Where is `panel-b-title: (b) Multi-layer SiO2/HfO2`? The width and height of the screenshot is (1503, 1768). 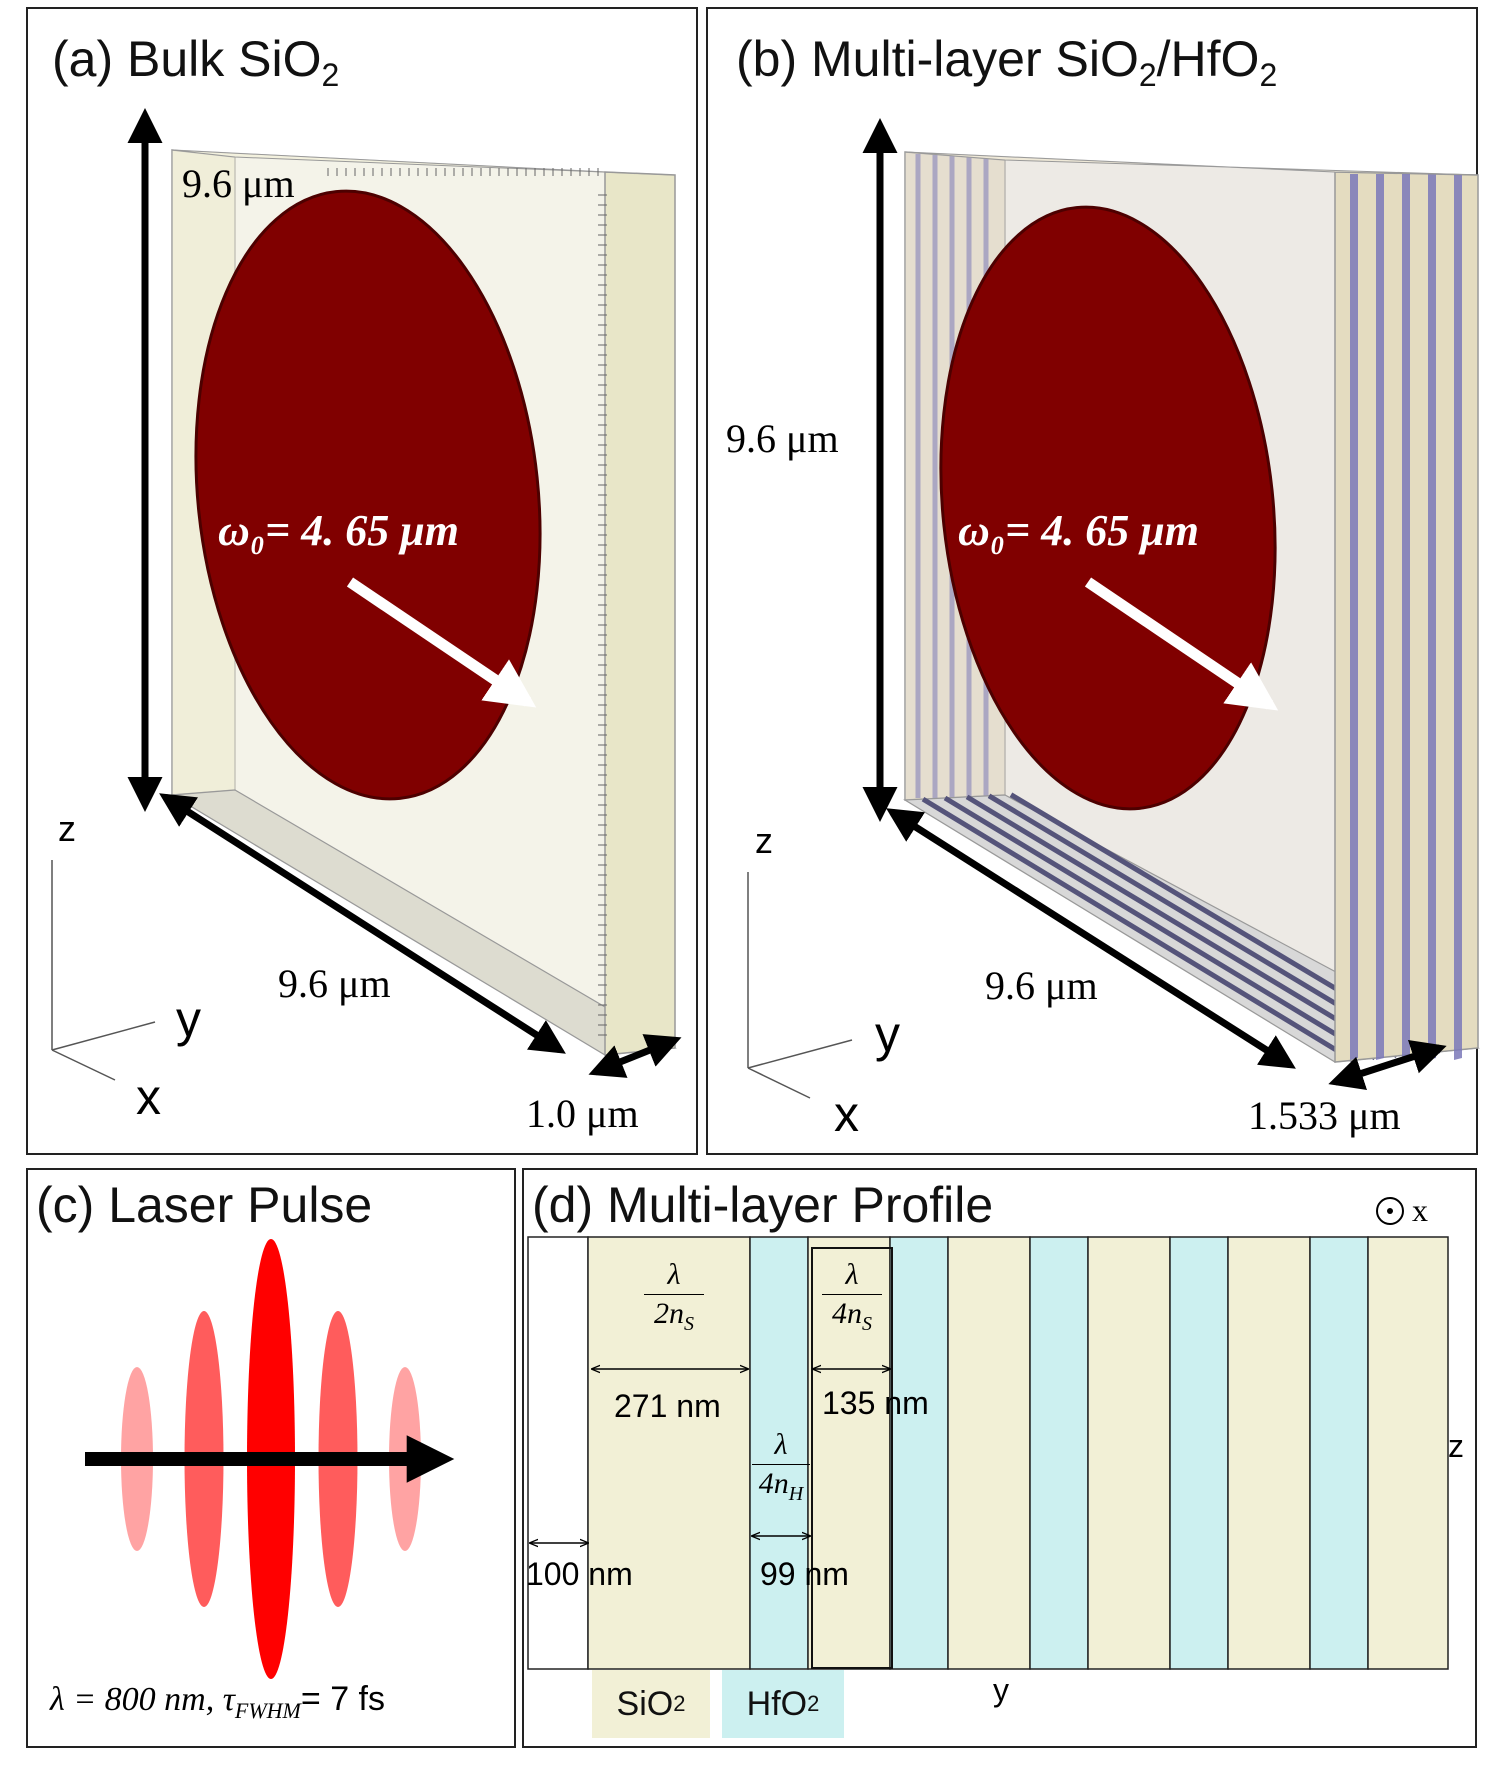
panel-b-title: (b) Multi-layer SiO2/HfO2 is located at coordinates (1007, 62).